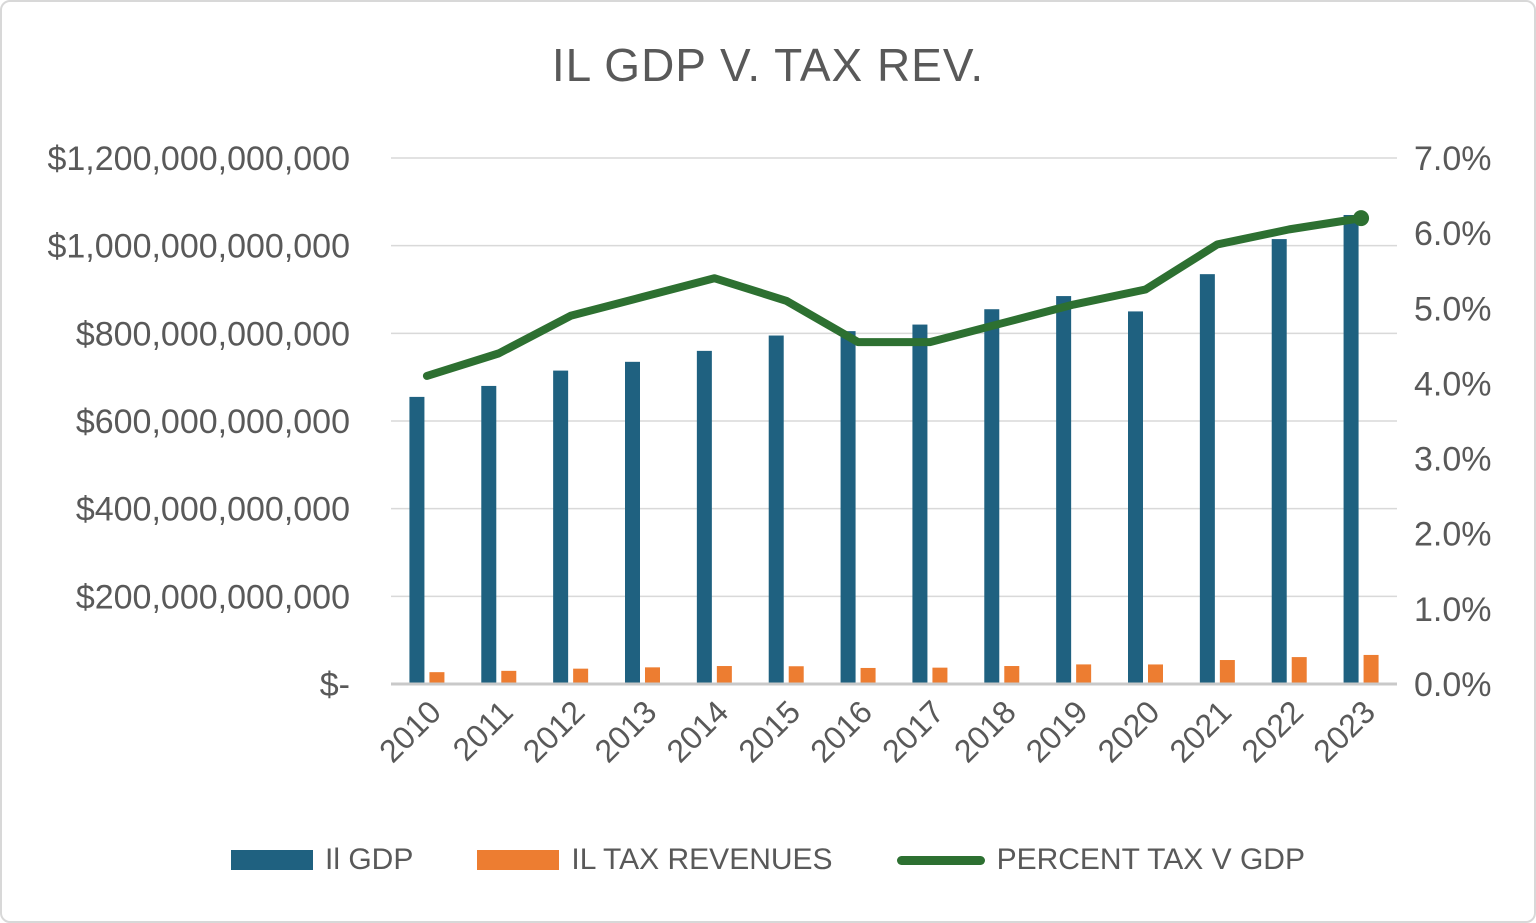 This screenshot has height=923, width=1536. I want to click on secondary-axis-tick: 5.0%, so click(1453, 309).